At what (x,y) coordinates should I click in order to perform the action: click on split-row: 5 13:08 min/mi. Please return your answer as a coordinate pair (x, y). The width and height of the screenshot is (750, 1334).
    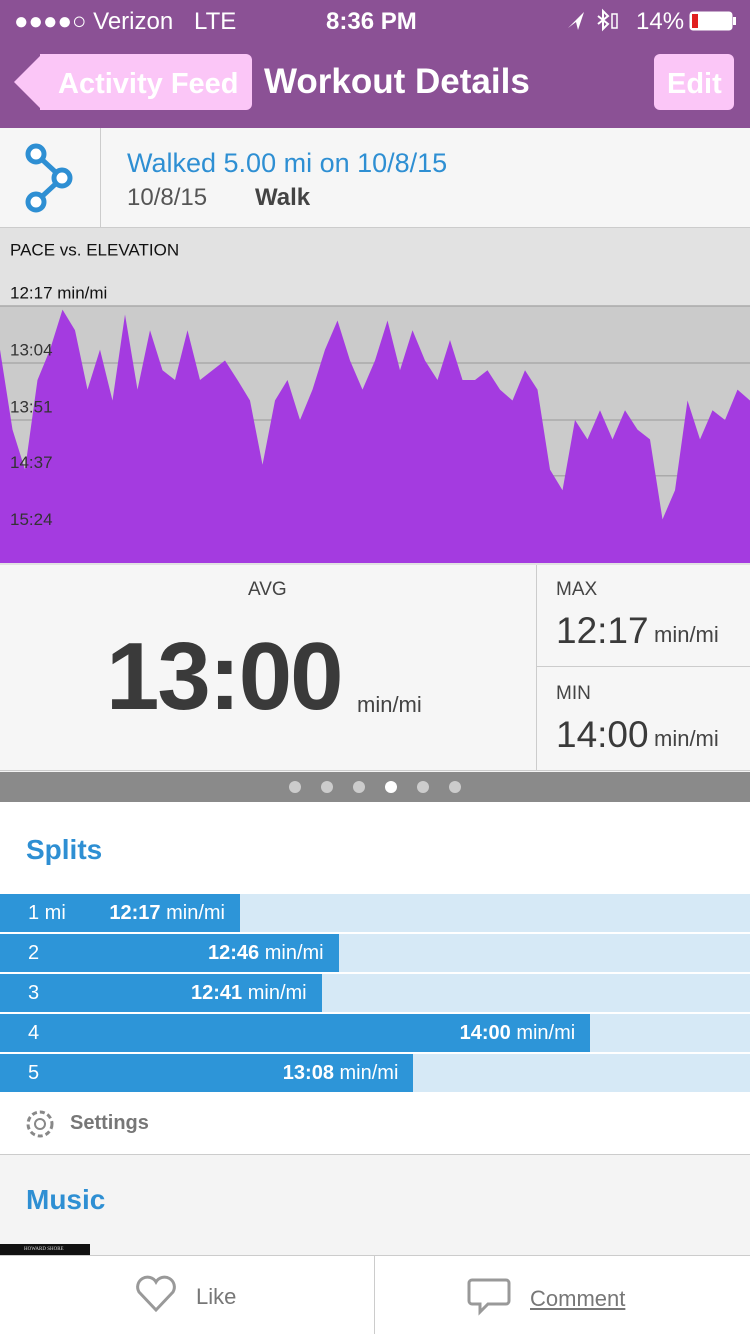
    Looking at the image, I should click on (375, 1073).